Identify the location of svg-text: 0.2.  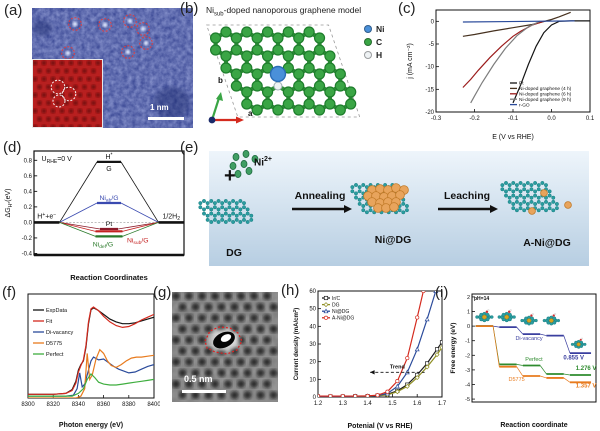
(28, 208).